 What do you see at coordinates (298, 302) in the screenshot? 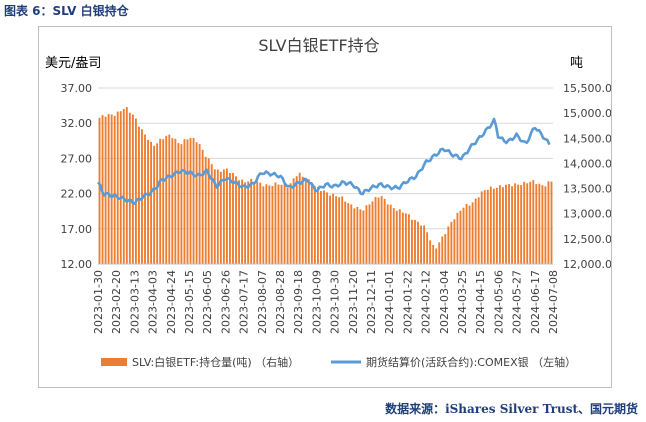
I see `x-tick-label: 2023-09-18` at bounding box center [298, 302].